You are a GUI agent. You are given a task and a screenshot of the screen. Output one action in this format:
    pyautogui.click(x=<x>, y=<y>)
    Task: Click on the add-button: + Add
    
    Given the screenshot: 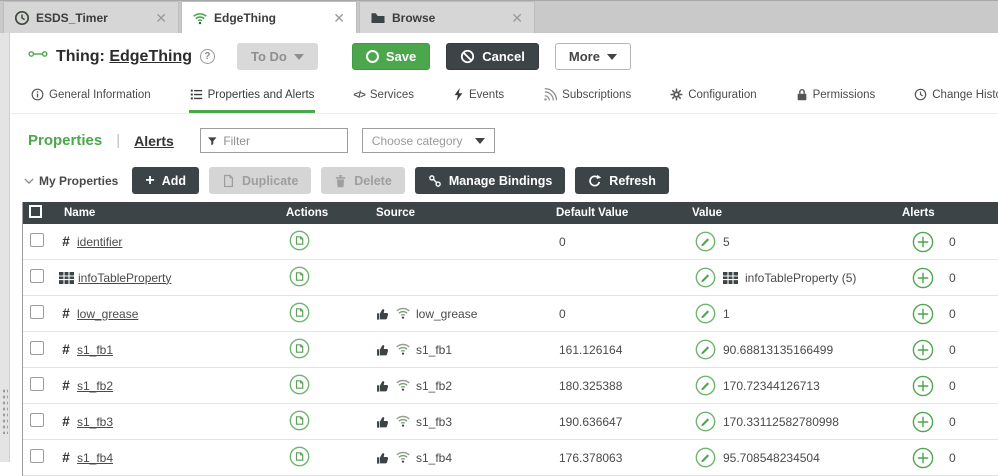 What is the action you would take?
    pyautogui.click(x=166, y=180)
    